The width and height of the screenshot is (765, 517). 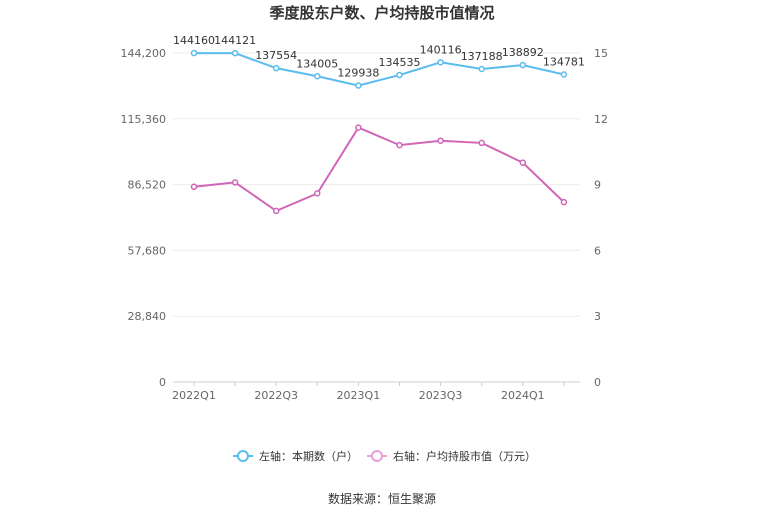 I want to click on x-axis: 2022Q1 2022Q3 2023Q1 2023Q3 2024Q1, so click(x=368, y=392).